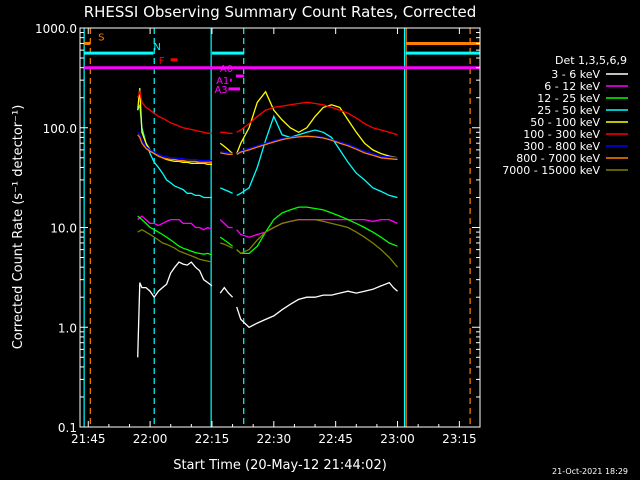 This screenshot has height=480, width=640. What do you see at coordinates (591, 60) in the screenshot?
I see `legend-title: Det 1,3,5,6,9` at bounding box center [591, 60].